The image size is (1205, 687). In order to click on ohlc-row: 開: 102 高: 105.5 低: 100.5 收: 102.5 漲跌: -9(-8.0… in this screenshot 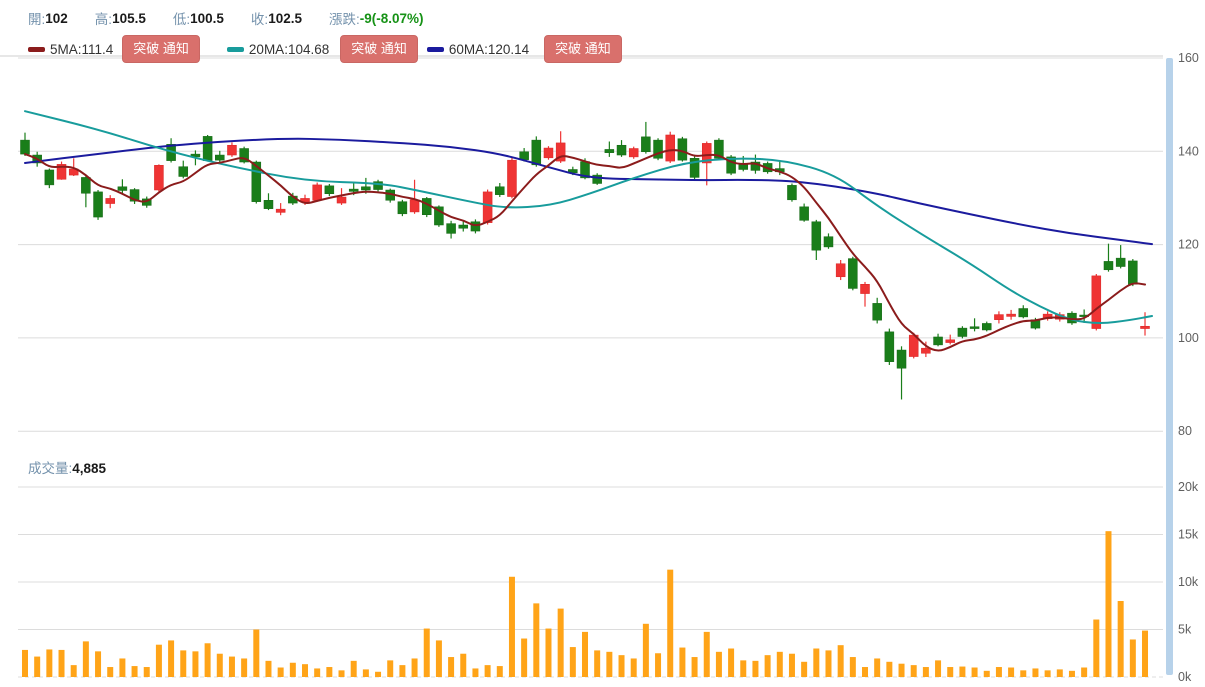, I will do `click(325, 18)`.